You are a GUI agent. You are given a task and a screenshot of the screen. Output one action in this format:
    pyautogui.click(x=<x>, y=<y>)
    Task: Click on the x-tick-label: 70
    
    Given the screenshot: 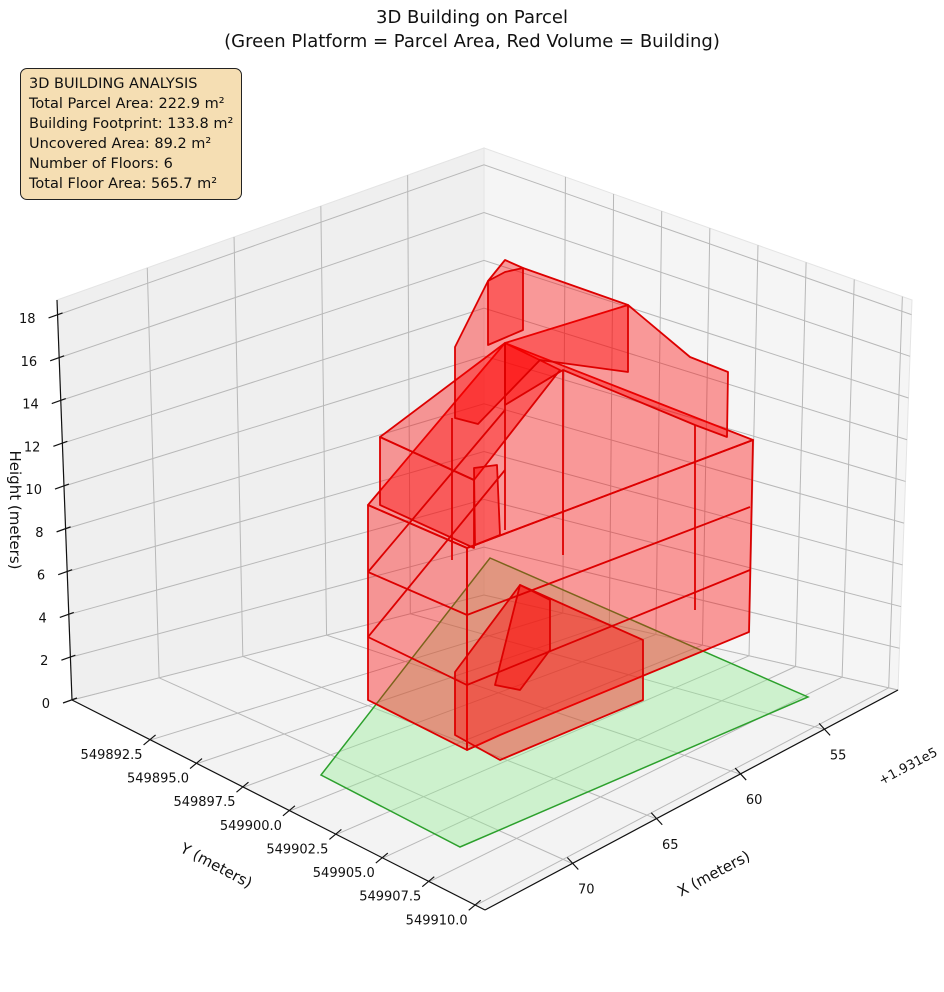 What is the action you would take?
    pyautogui.click(x=586, y=889)
    